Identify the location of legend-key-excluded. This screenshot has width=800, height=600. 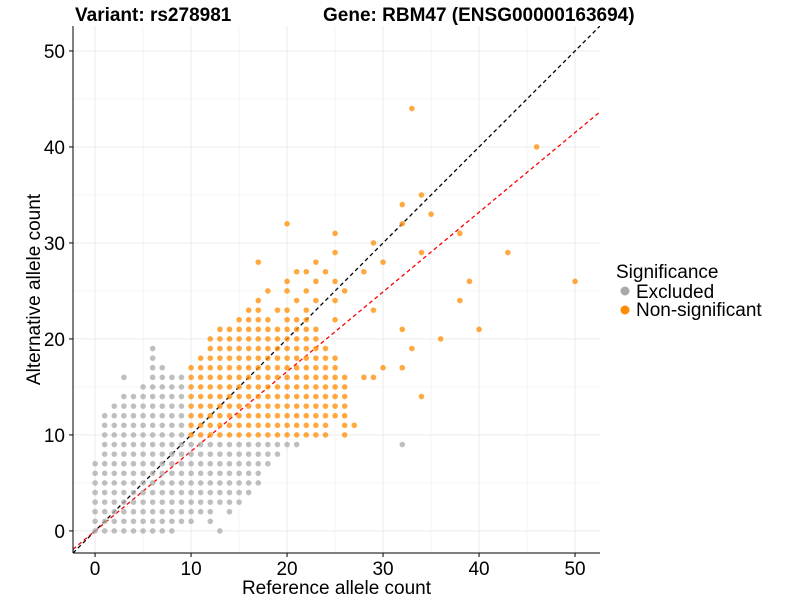
(625, 291).